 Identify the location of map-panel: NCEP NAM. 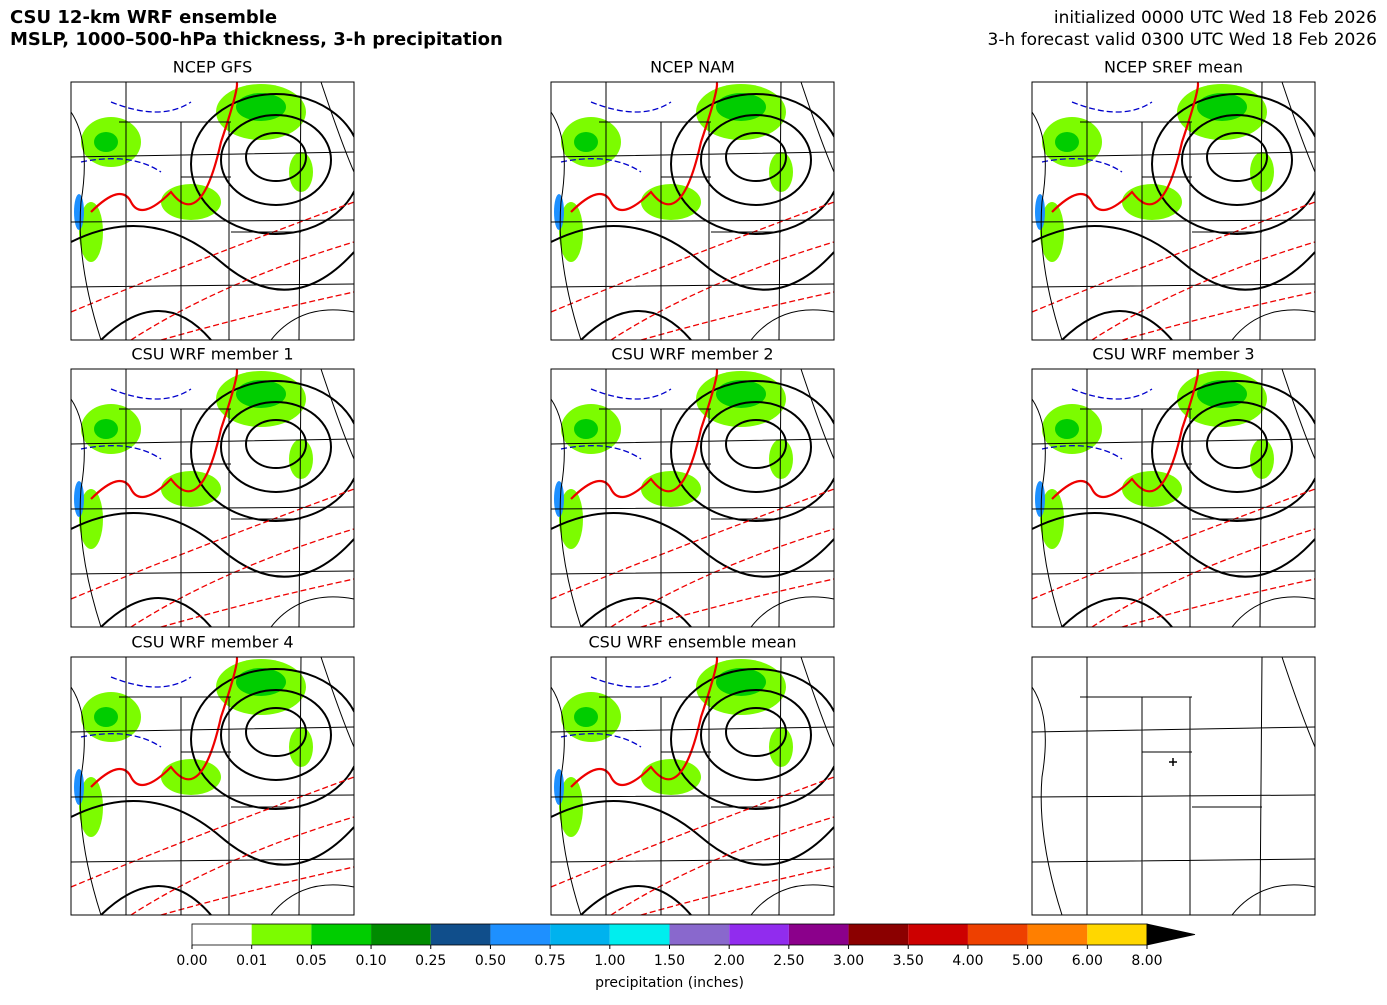
(692, 199).